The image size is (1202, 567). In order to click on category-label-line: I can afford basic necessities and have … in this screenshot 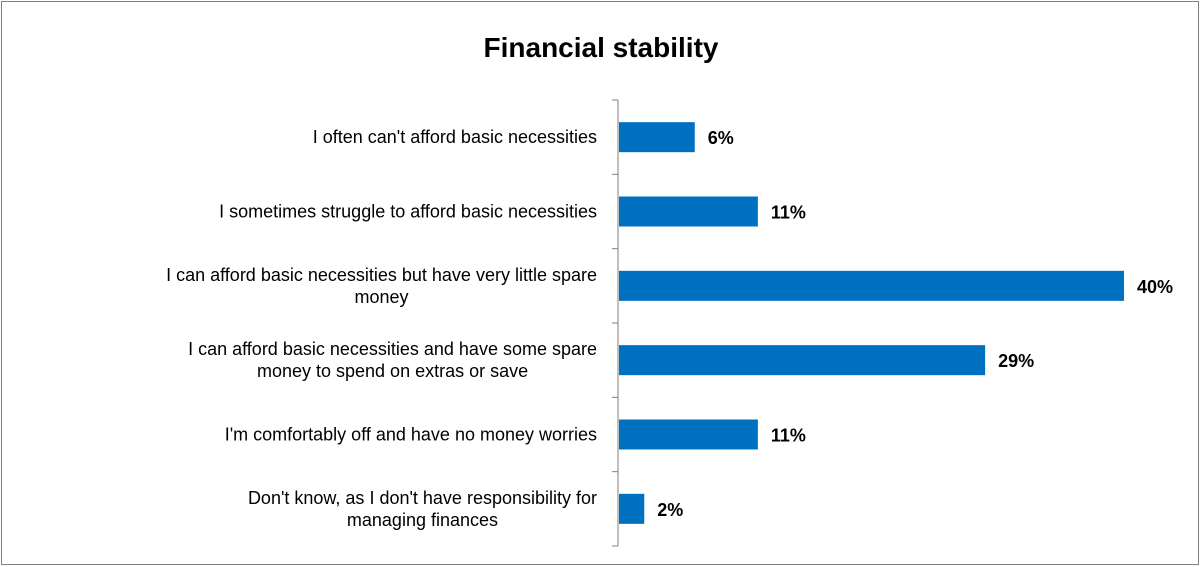, I will do `click(392, 349)`.